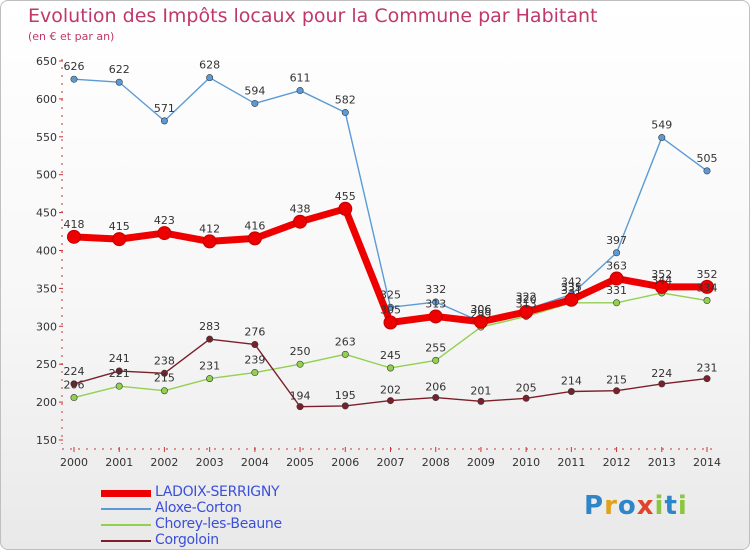 Image resolution: width=750 pixels, height=550 pixels. What do you see at coordinates (46, 175) in the screenshot?
I see `y-tick-label: 500` at bounding box center [46, 175].